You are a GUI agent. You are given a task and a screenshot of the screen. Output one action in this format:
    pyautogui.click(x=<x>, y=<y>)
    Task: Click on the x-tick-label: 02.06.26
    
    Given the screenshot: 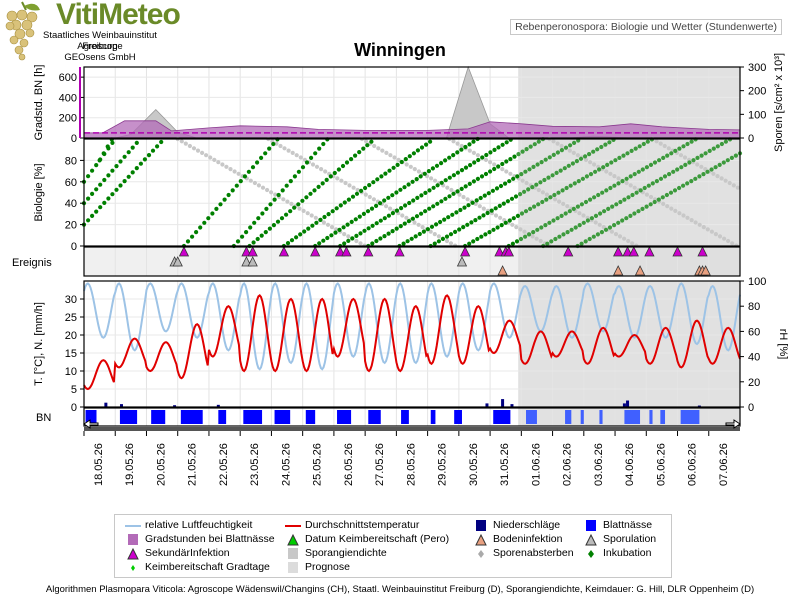 What is the action you would take?
    pyautogui.click(x=568, y=464)
    